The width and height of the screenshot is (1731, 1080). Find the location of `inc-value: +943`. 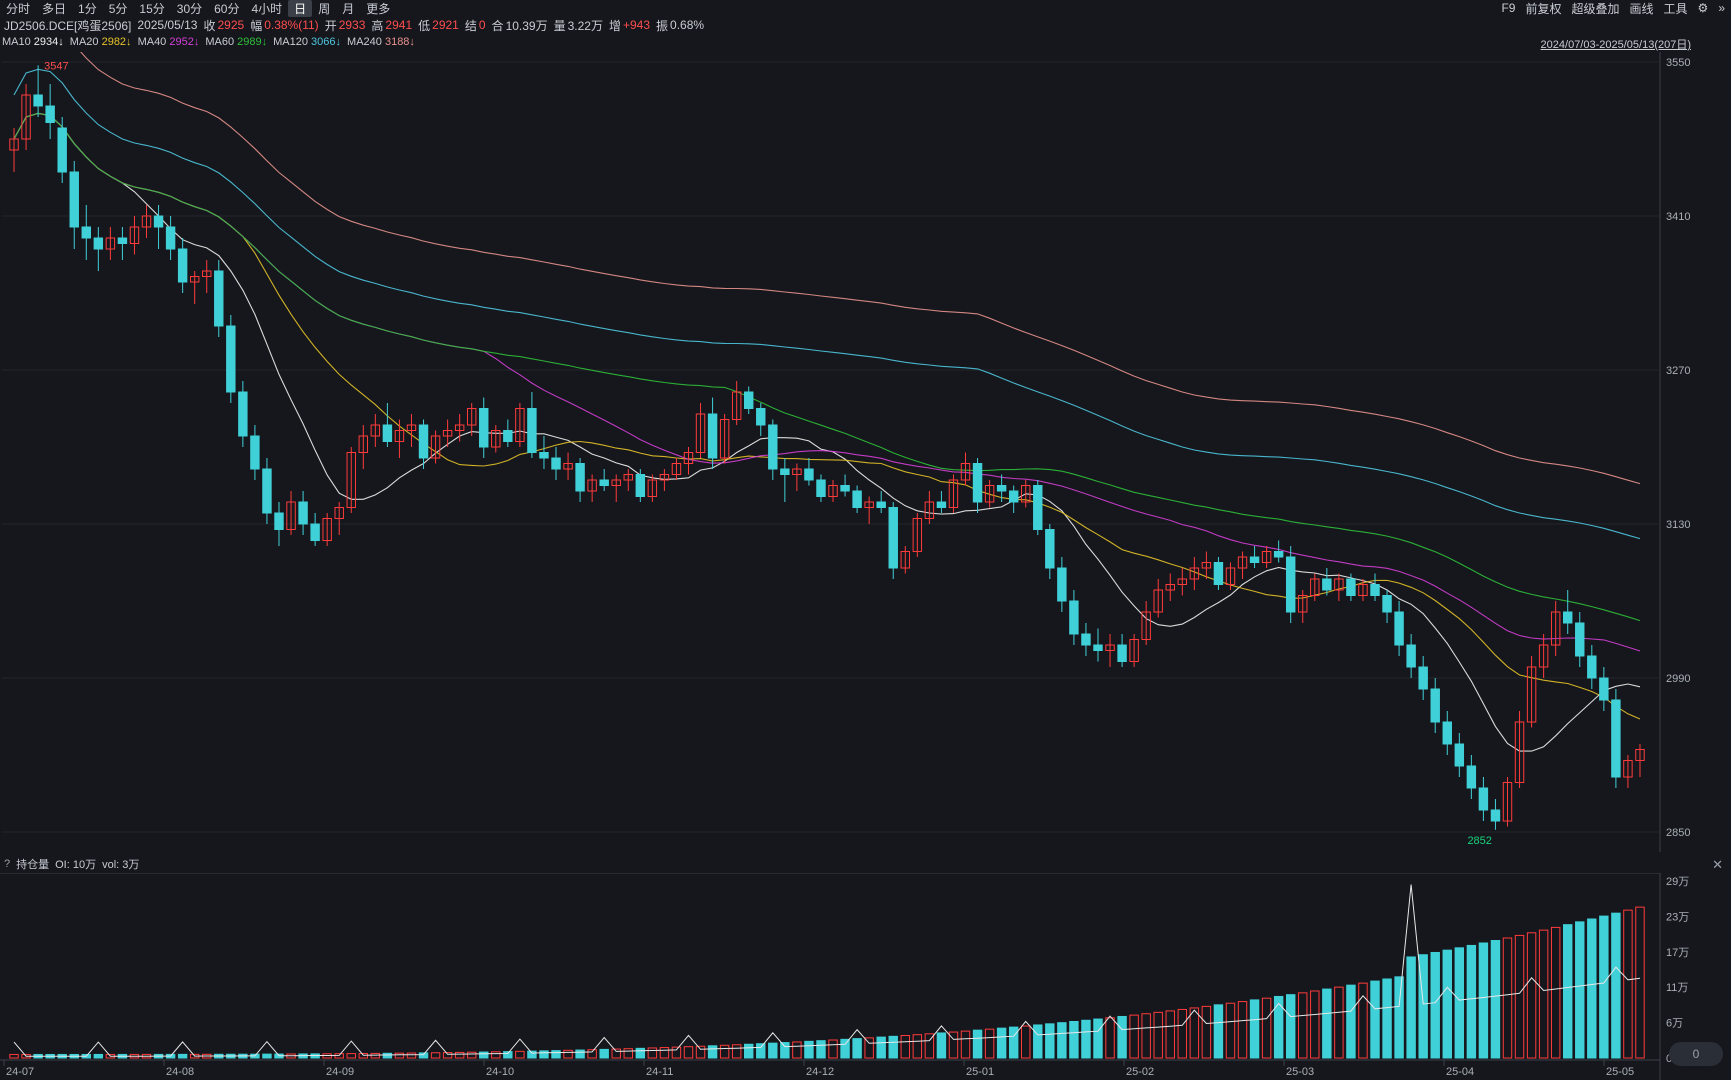

inc-value: +943 is located at coordinates (636, 25).